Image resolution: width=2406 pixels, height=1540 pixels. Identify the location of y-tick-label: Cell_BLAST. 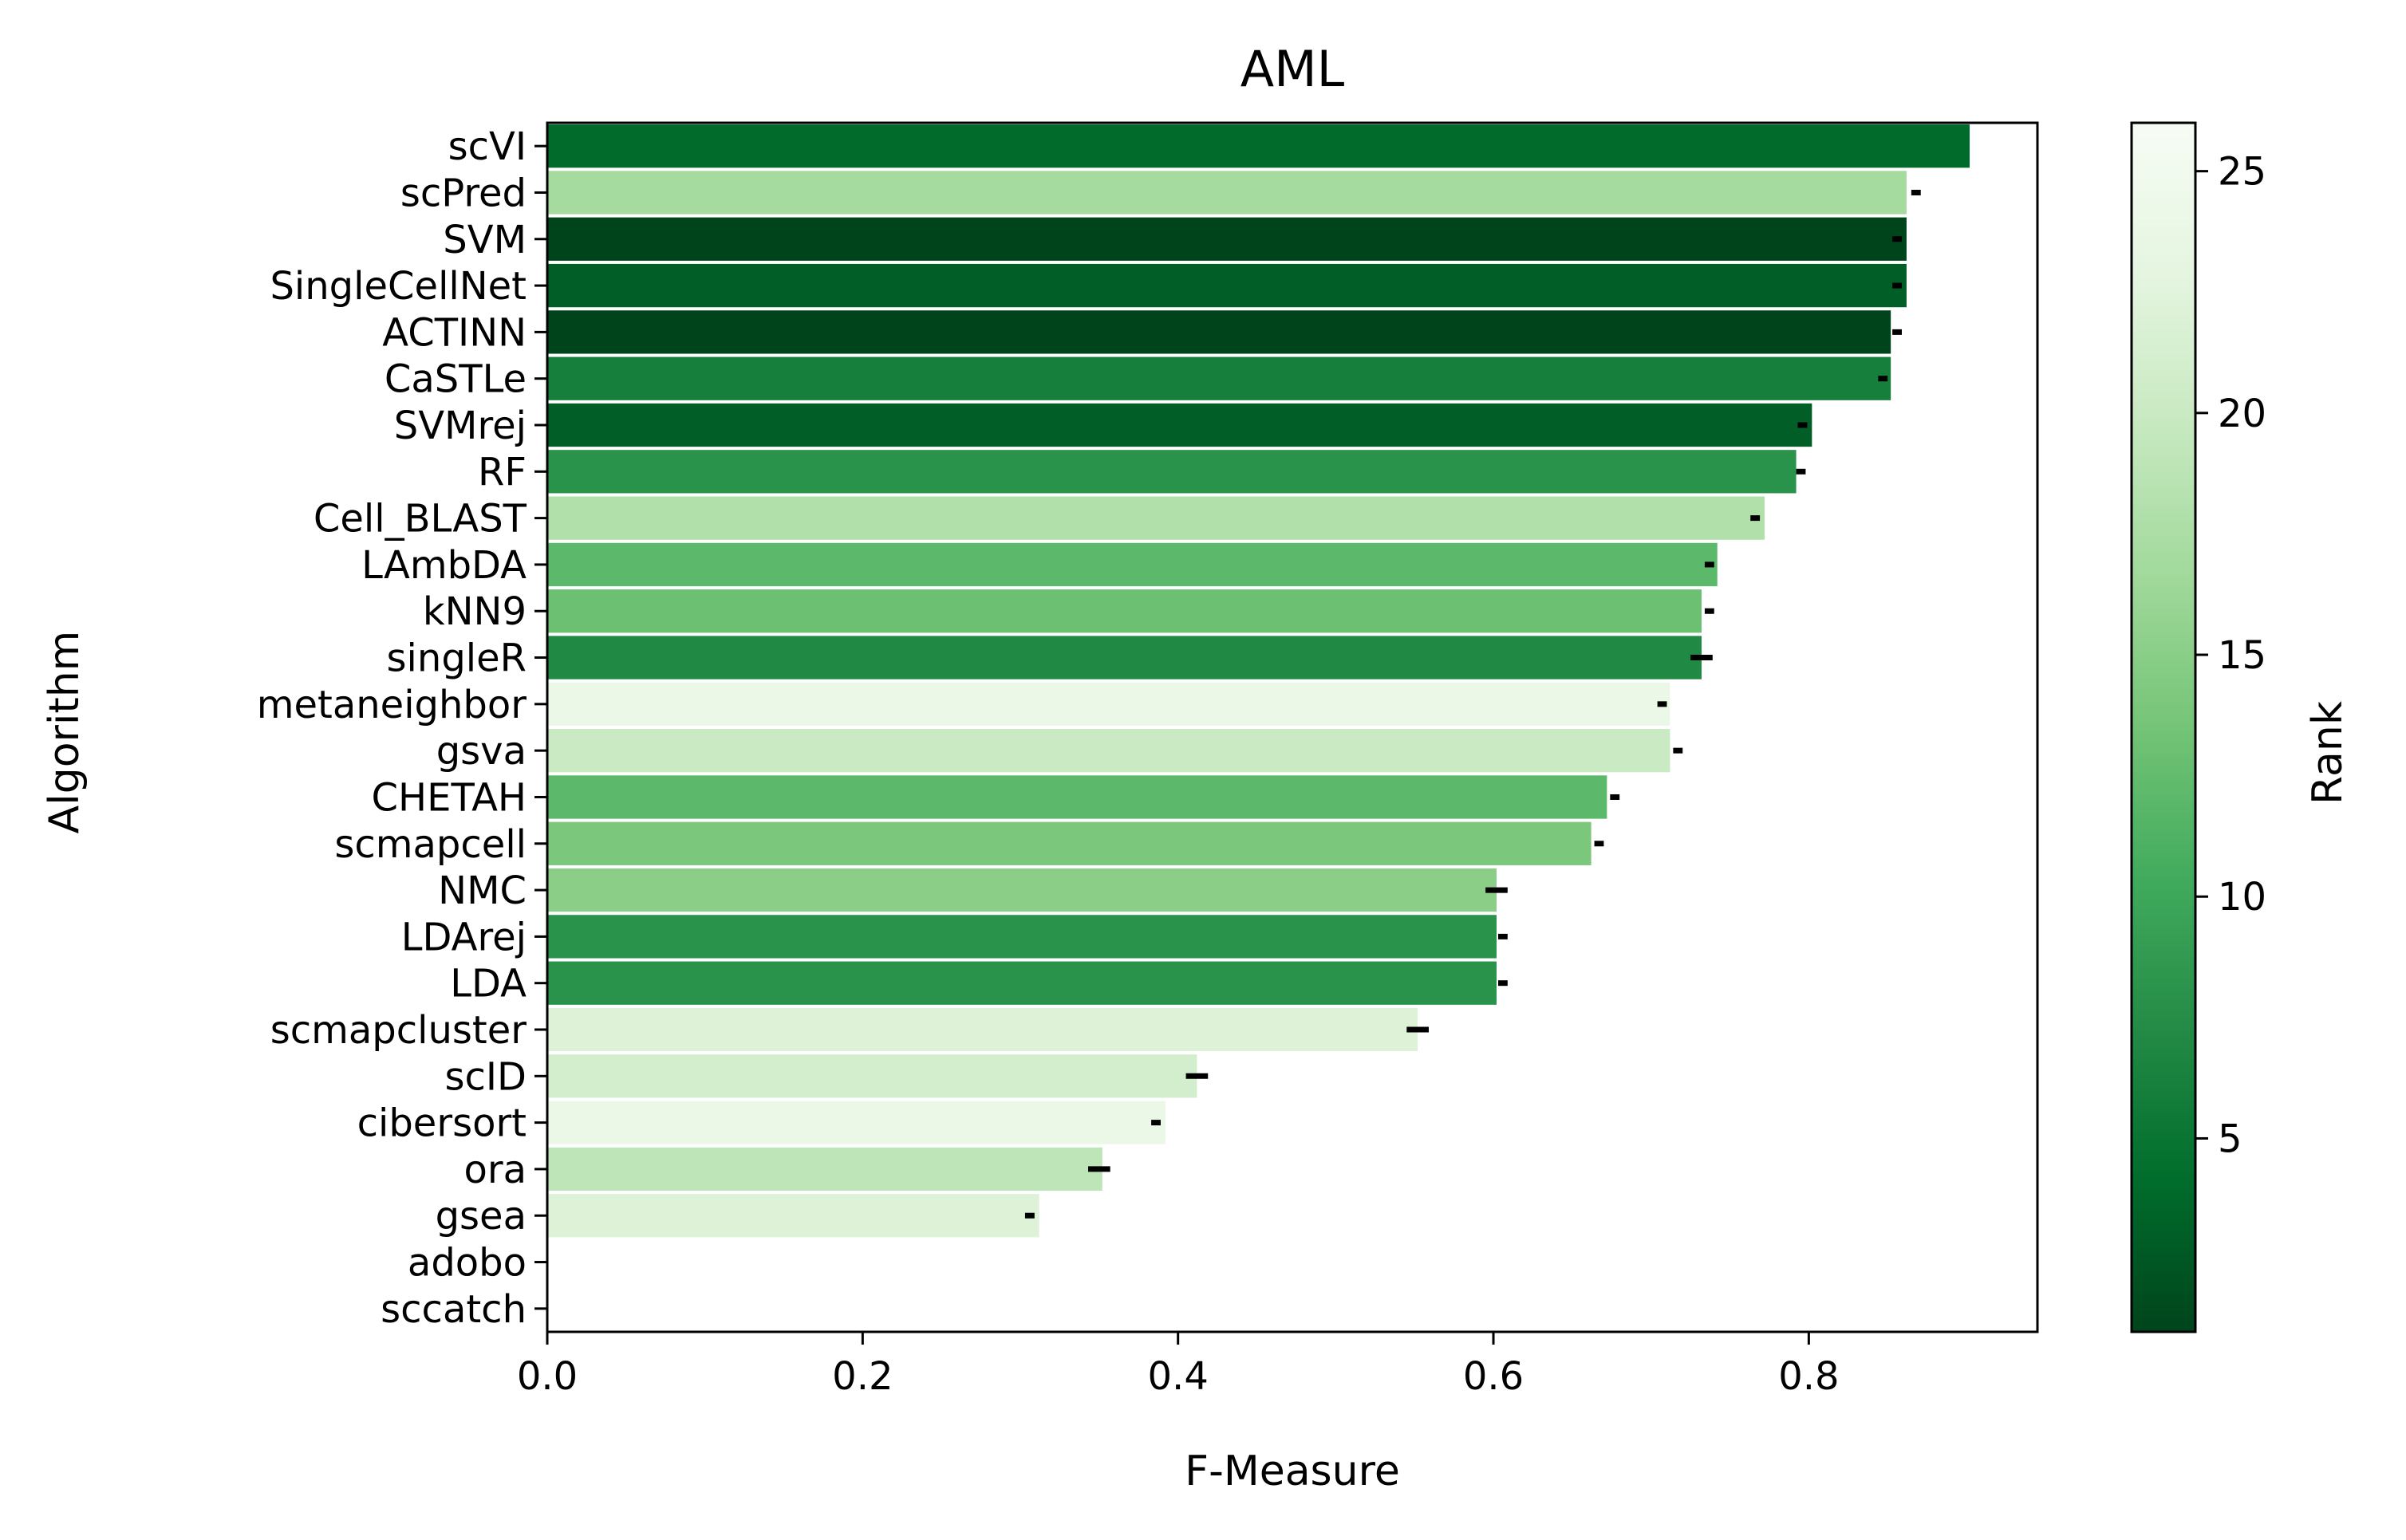
(420, 519).